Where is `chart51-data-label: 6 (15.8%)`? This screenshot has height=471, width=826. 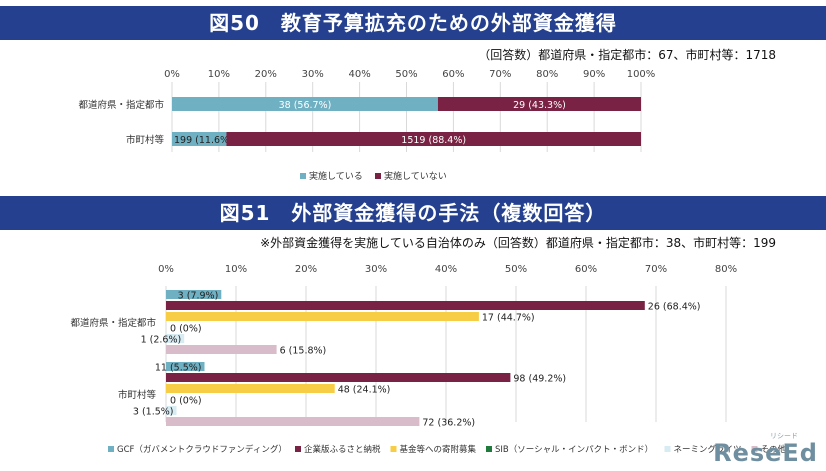
chart51-data-label: 6 (15.8%) is located at coordinates (303, 351).